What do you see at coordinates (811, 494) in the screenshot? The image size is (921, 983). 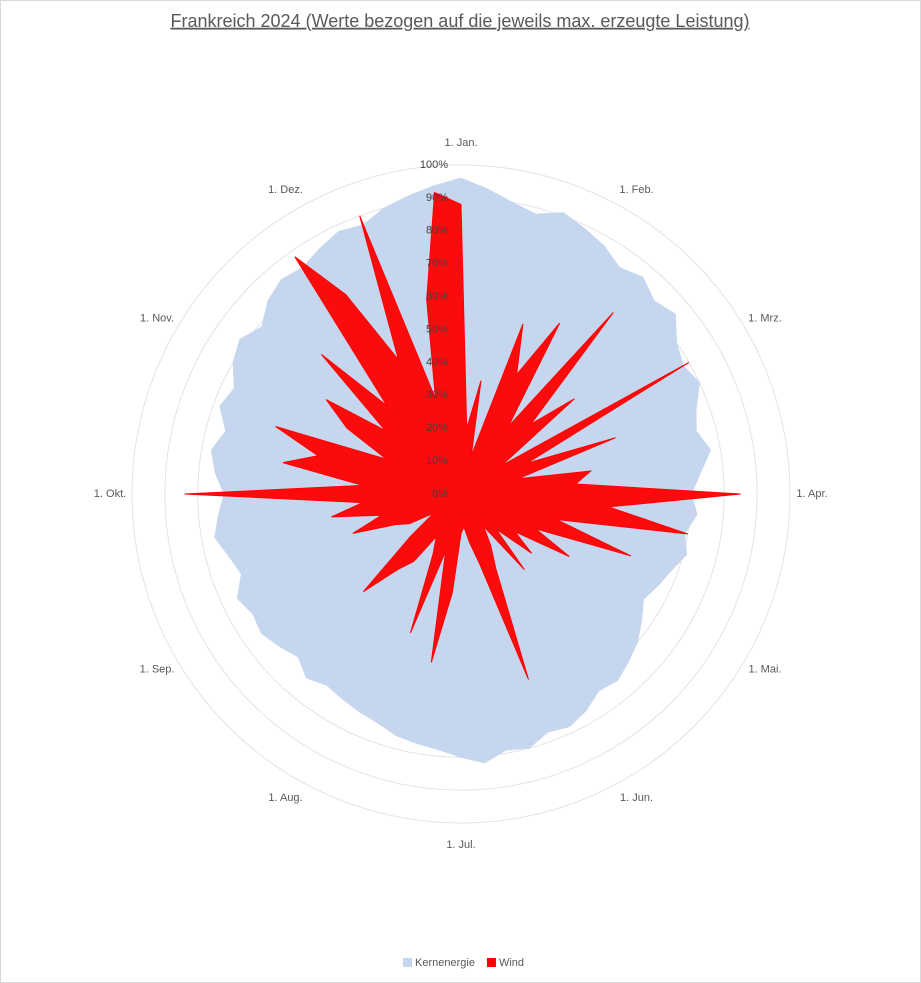 I see `category-label: 1. Apr.` at bounding box center [811, 494].